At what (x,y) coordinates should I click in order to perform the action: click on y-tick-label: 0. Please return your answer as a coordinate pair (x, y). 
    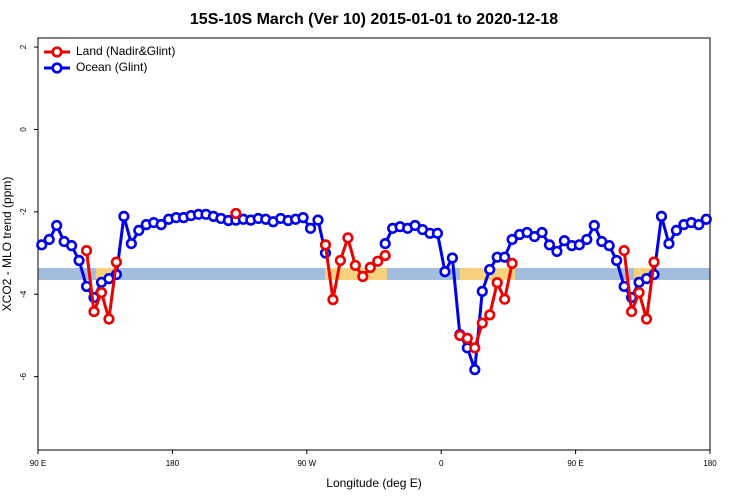
    Looking at the image, I should click on (23, 129).